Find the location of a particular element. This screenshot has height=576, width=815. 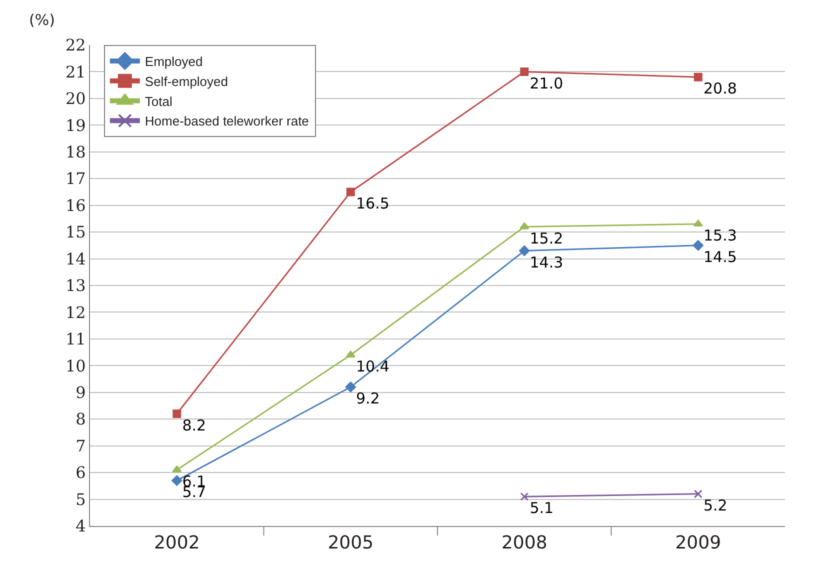

y-tick-label: 5 is located at coordinates (81, 499).